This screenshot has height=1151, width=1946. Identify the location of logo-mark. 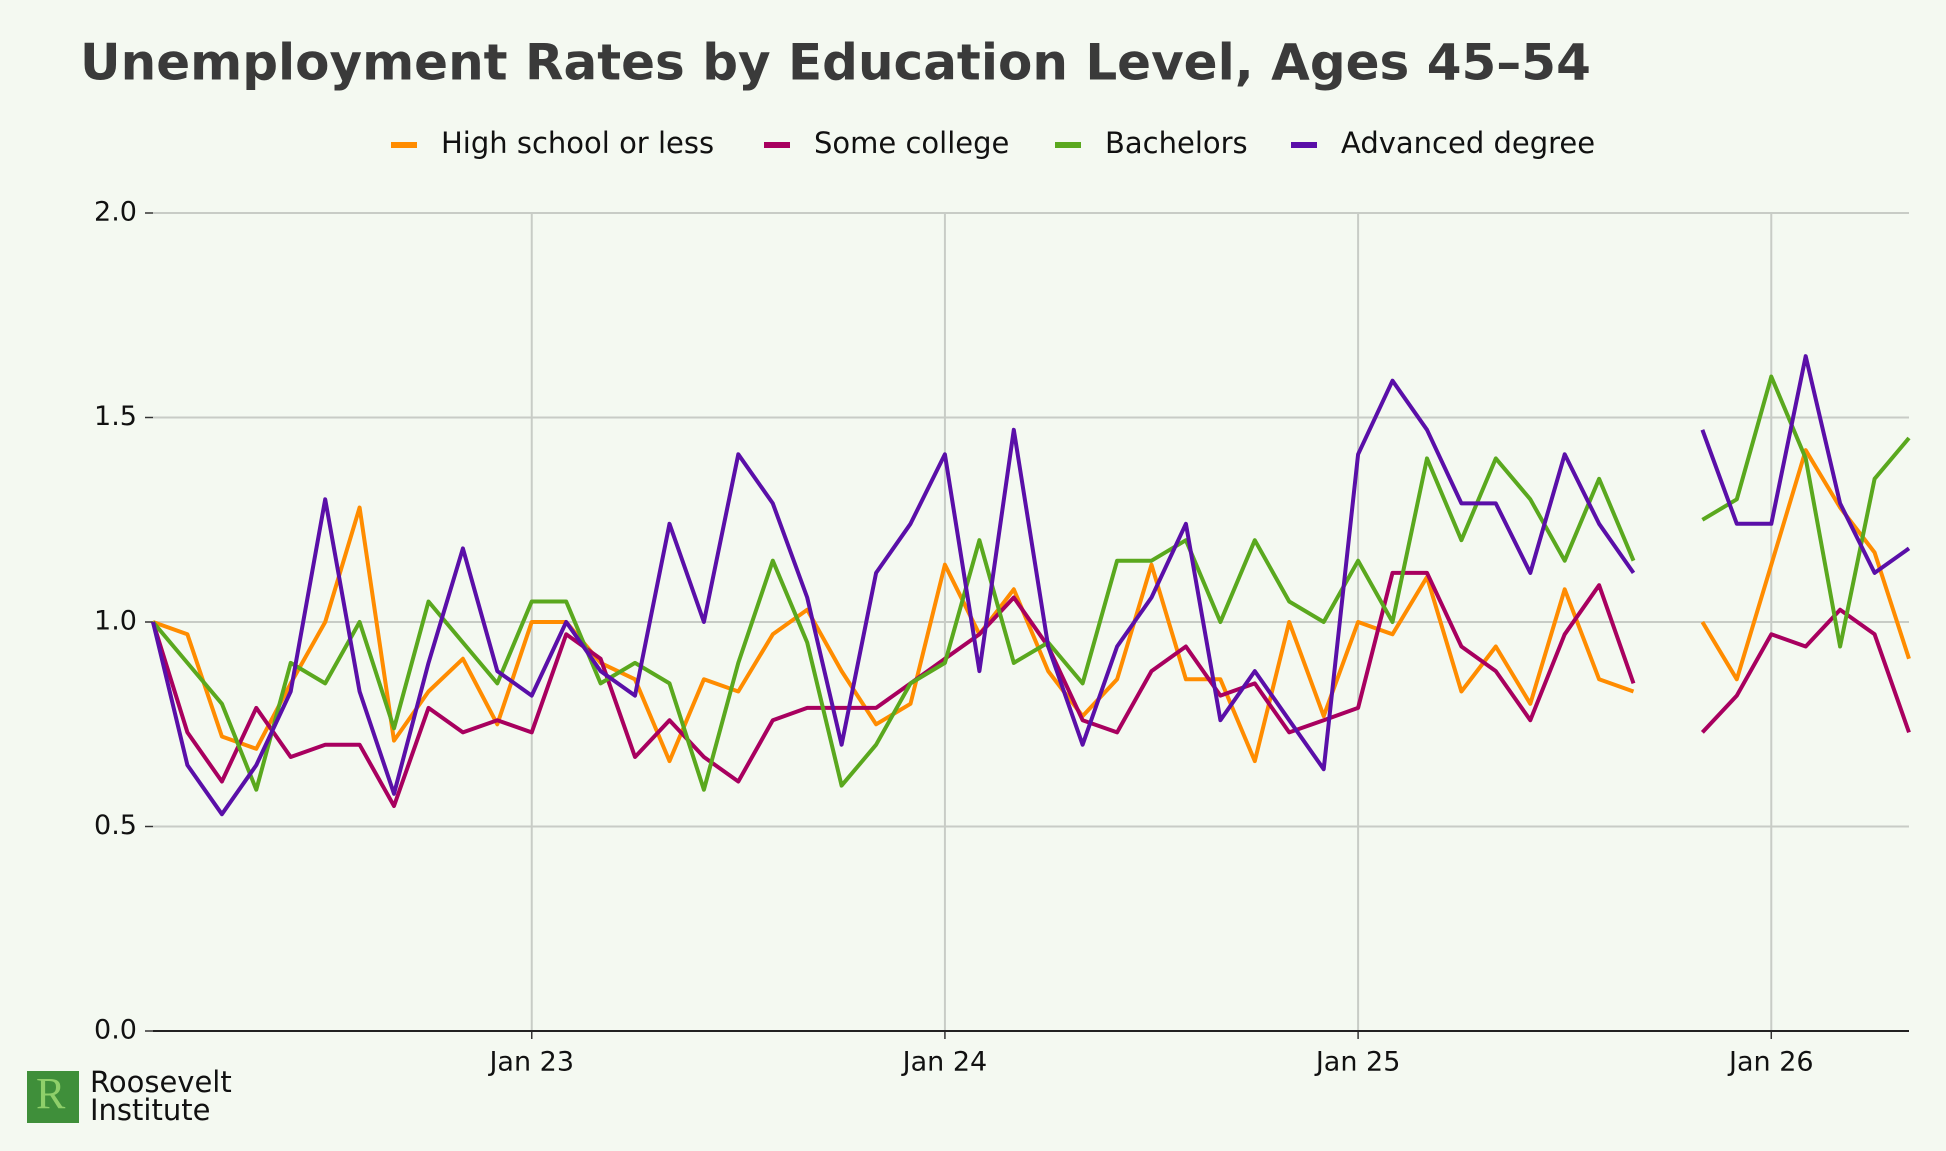
(53, 1097).